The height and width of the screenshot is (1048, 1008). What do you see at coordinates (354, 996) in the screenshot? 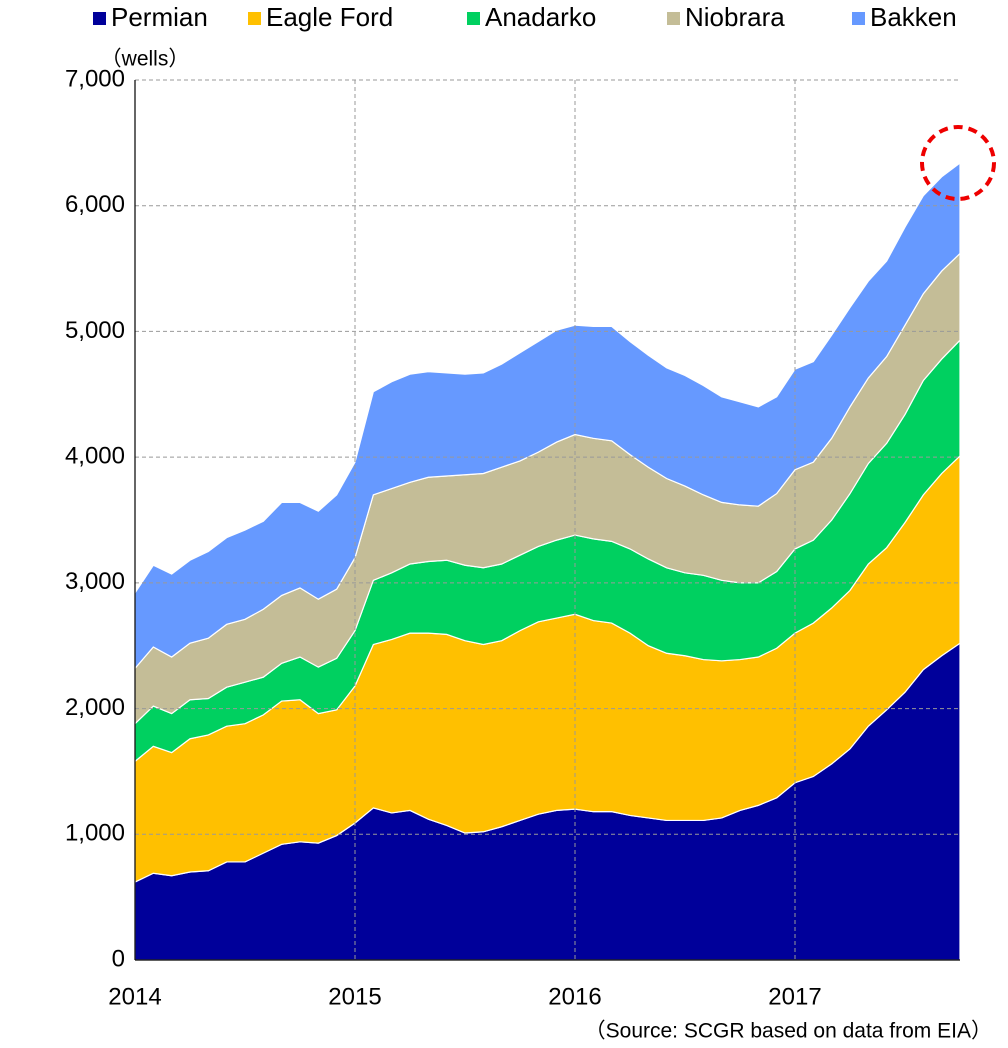
I see `x-tick-label: 2015` at bounding box center [354, 996].